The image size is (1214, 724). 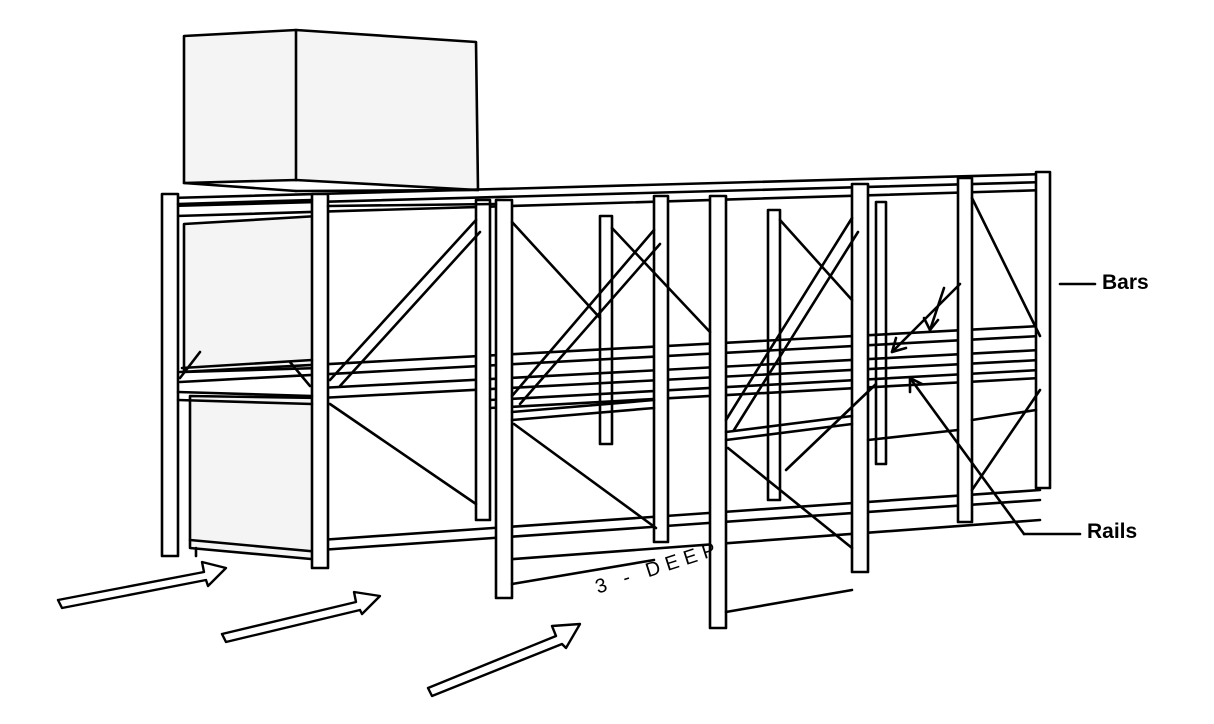 I want to click on middle-storage-box, so click(x=252, y=294).